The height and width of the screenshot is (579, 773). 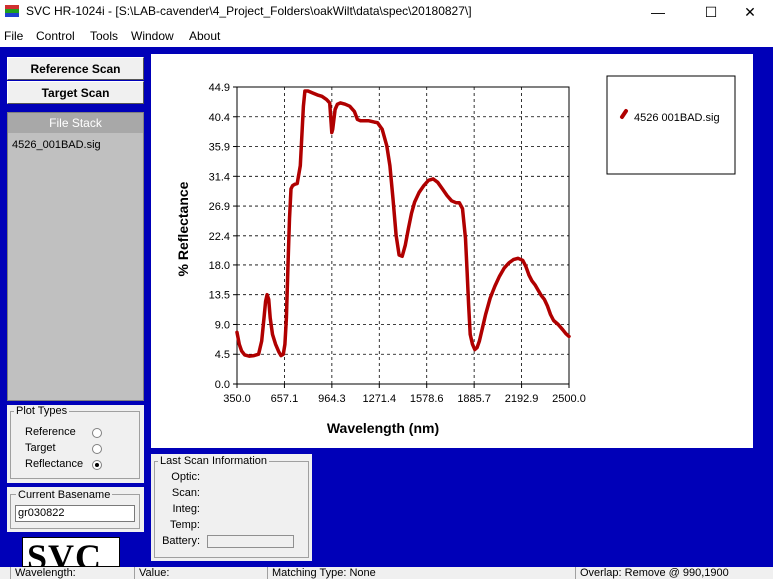 I want to click on maximize-button: ☐, so click(x=711, y=12).